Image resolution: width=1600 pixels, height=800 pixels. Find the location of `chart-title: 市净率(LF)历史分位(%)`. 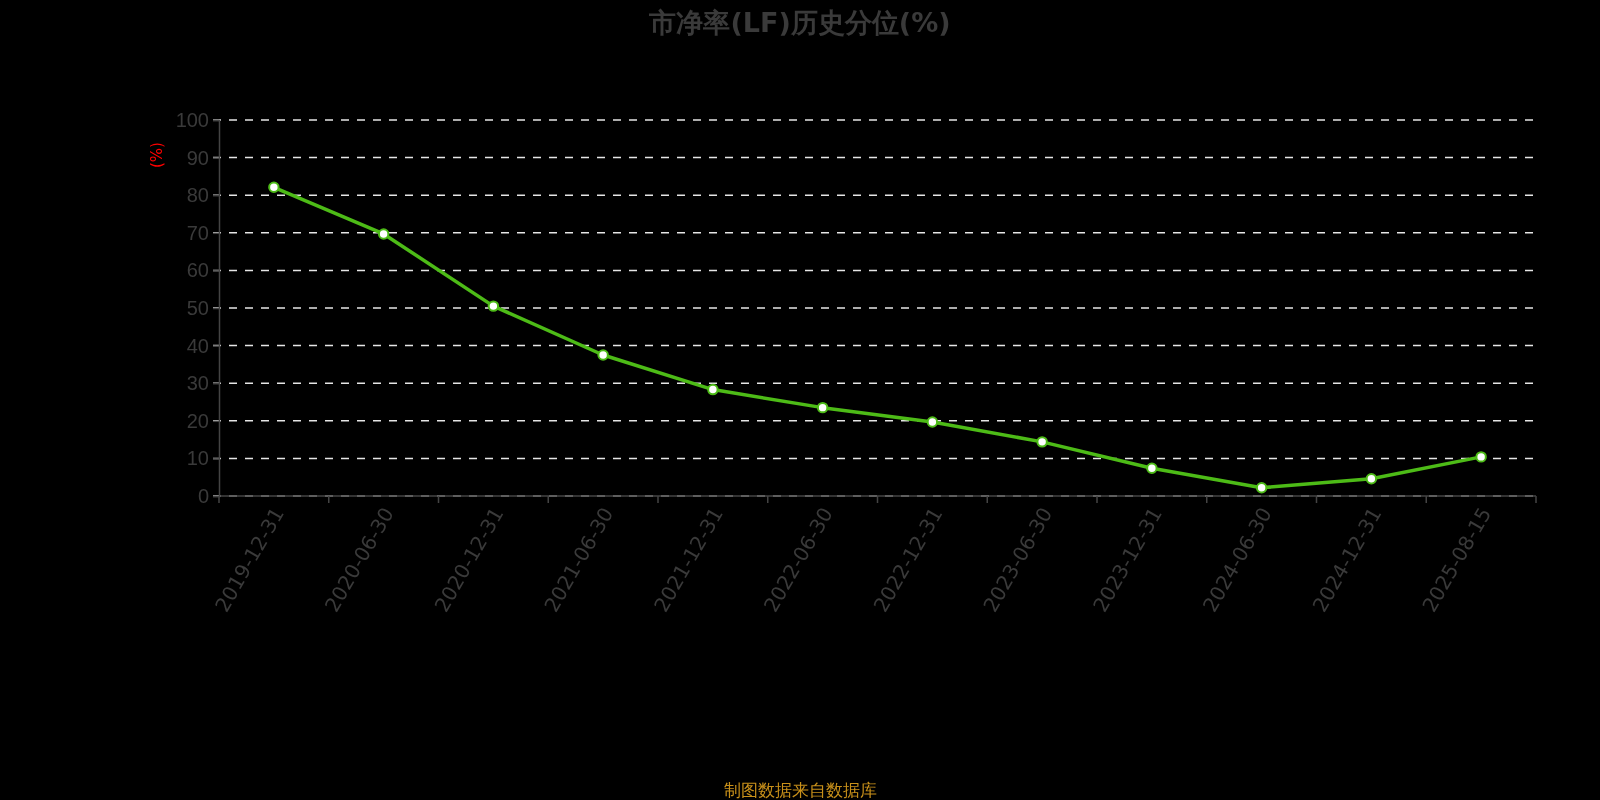

chart-title: 市净率(LF)历史分位(%) is located at coordinates (799, 22).